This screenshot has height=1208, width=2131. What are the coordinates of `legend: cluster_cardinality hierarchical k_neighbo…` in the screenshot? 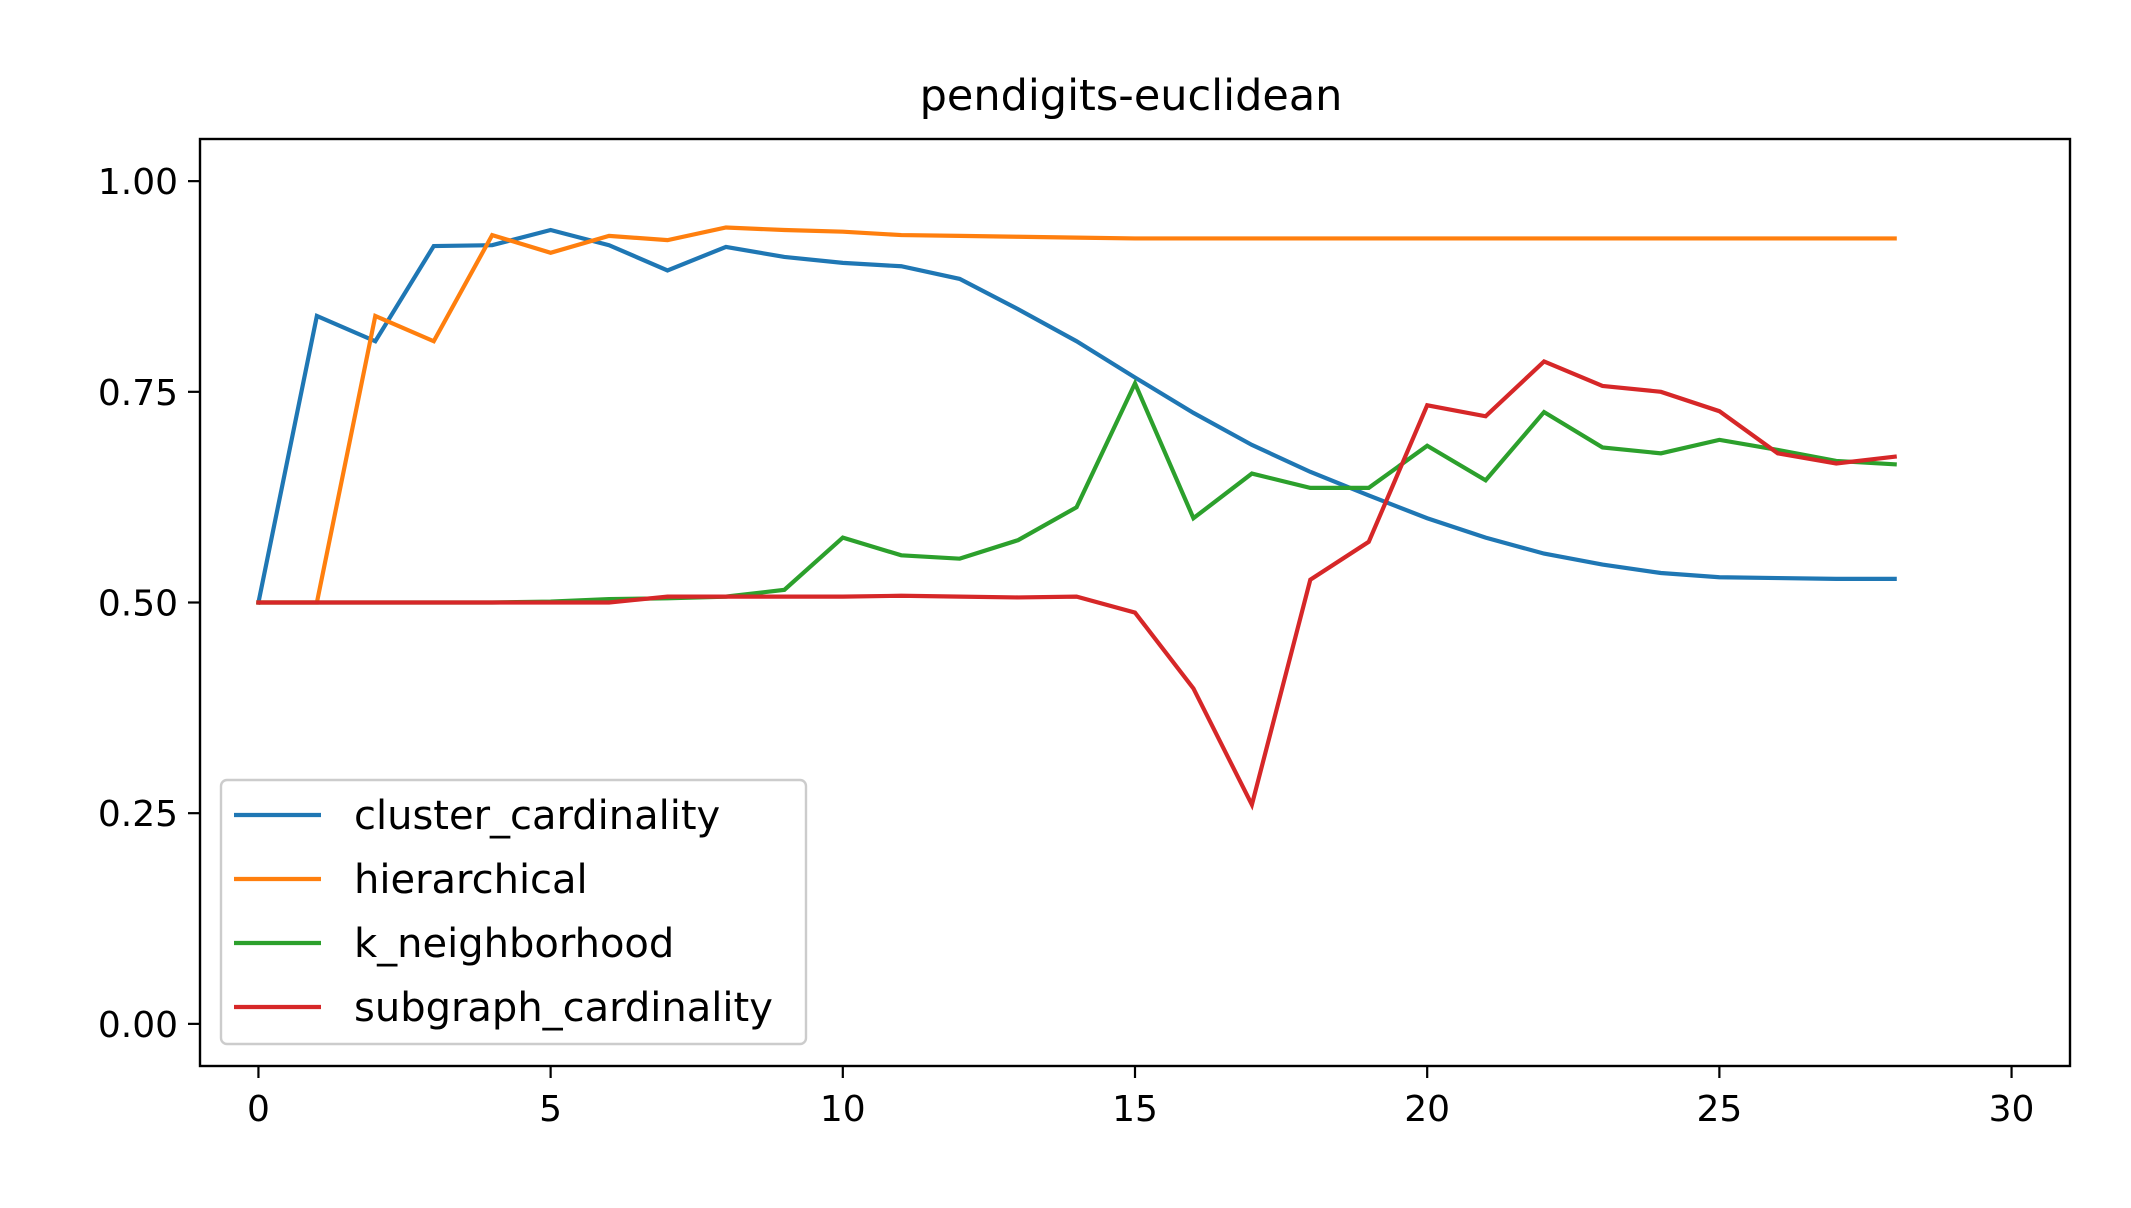 It's located at (513, 912).